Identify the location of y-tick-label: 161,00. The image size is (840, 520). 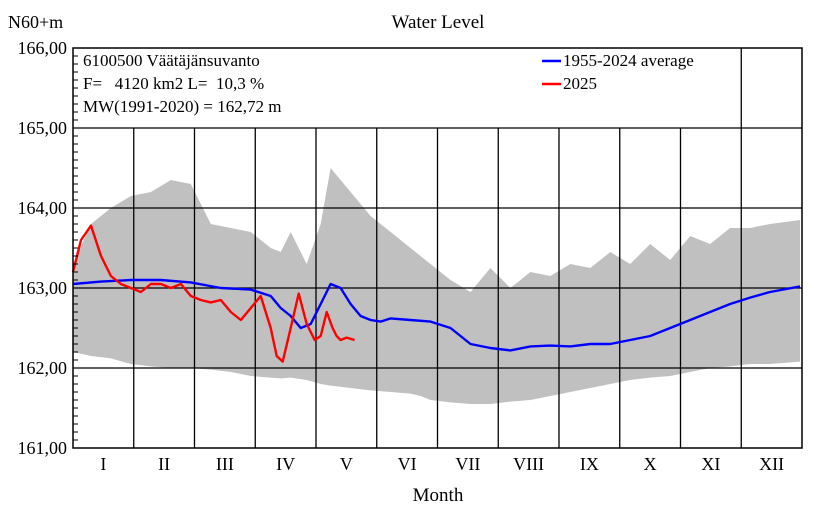
(43, 448).